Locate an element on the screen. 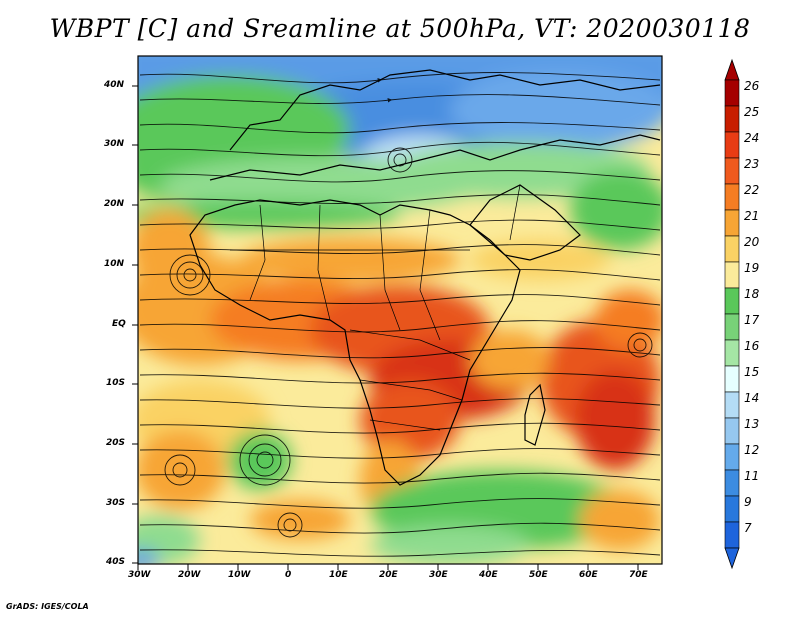  colorbar-label-16: 16 is located at coordinates (752, 346).